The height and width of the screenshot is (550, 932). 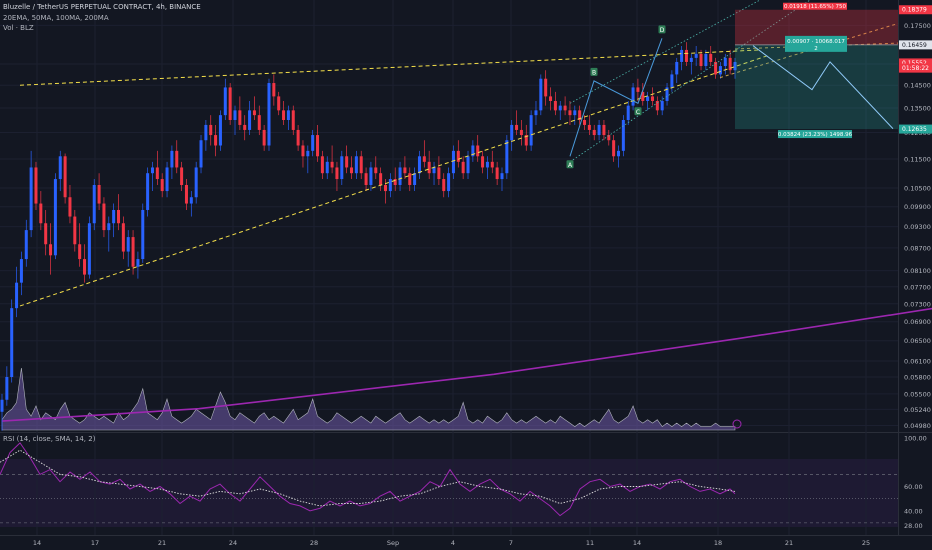 I want to click on price-tick-label: 0.04980, so click(x=917, y=426).